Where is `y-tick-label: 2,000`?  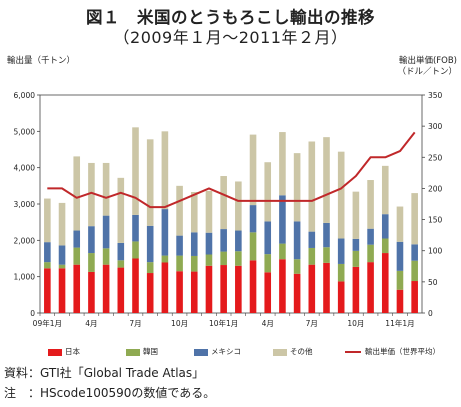
y-tick-label: 2,000 is located at coordinates (25, 240).